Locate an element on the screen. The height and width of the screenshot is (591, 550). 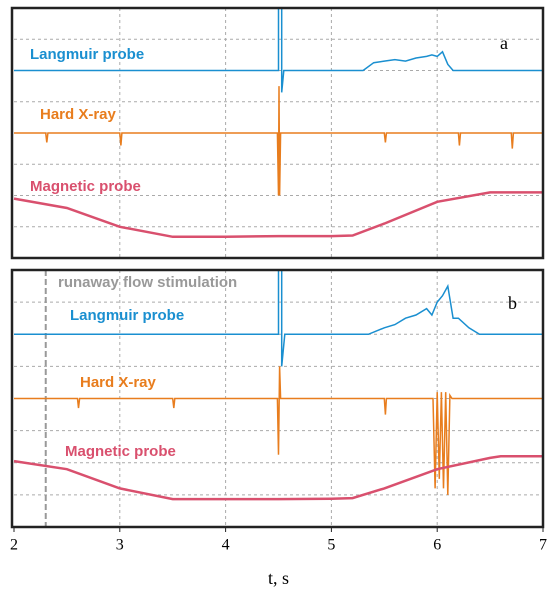
x-tick-label: 5 is located at coordinates (331, 545).